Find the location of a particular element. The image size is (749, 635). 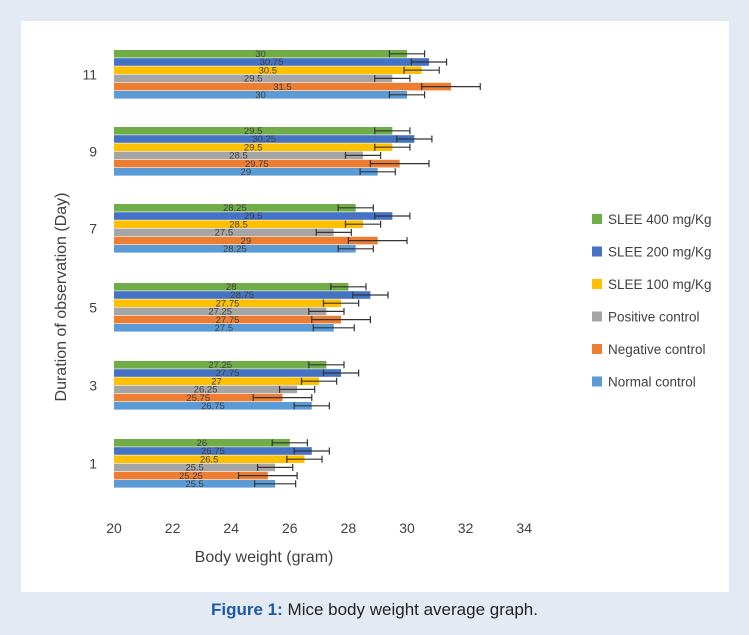

data-label: 25.75 is located at coordinates (198, 398).